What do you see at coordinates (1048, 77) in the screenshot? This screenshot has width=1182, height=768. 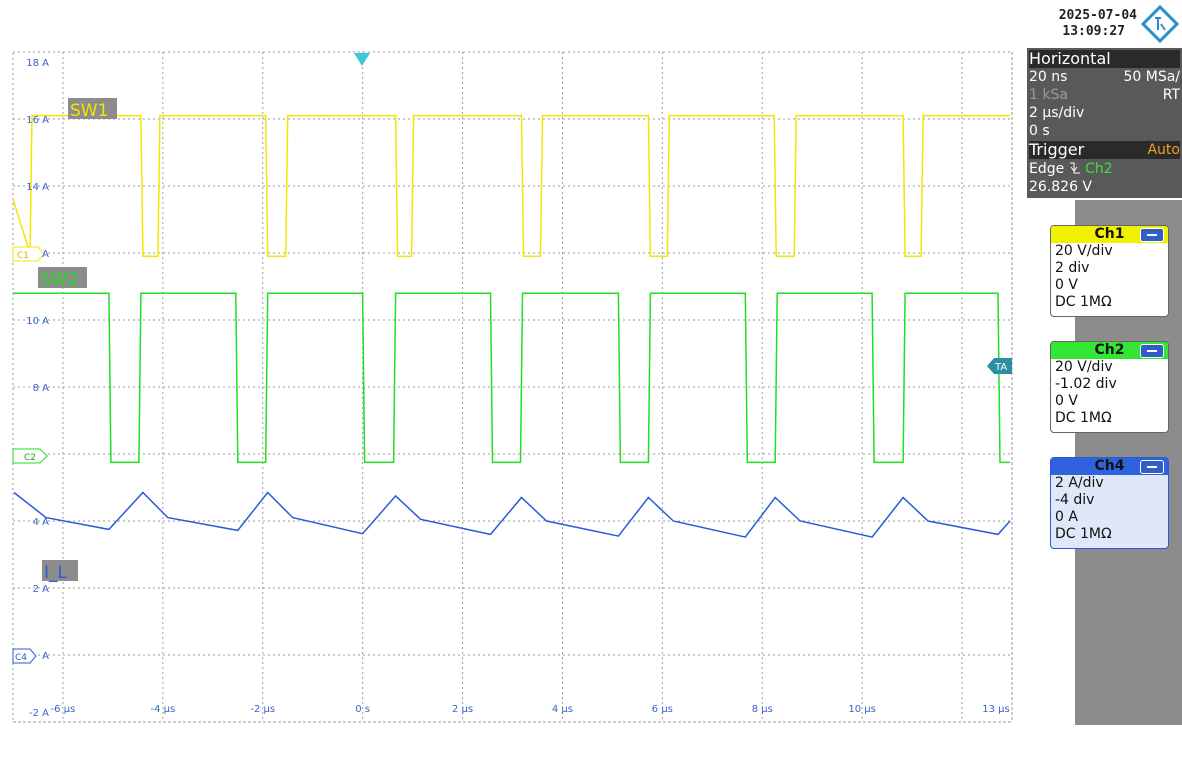 I see `resolution: 20 ns` at bounding box center [1048, 77].